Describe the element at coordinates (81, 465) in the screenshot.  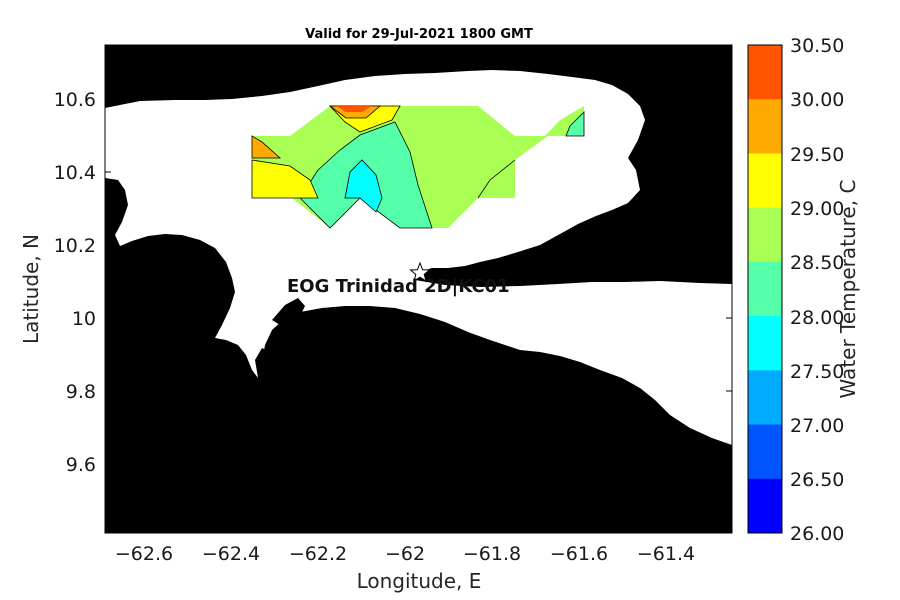
I see `y-tick-label: 9.6` at that location.